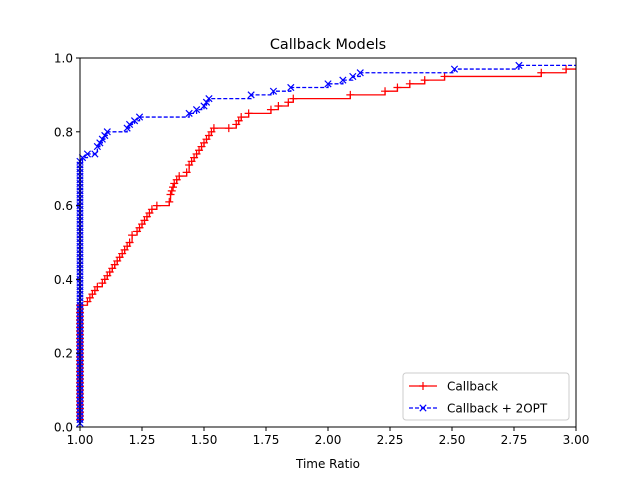 Image resolution: width=640 pixels, height=480 pixels. I want to click on y-tick-label: 0.2, so click(63, 354).